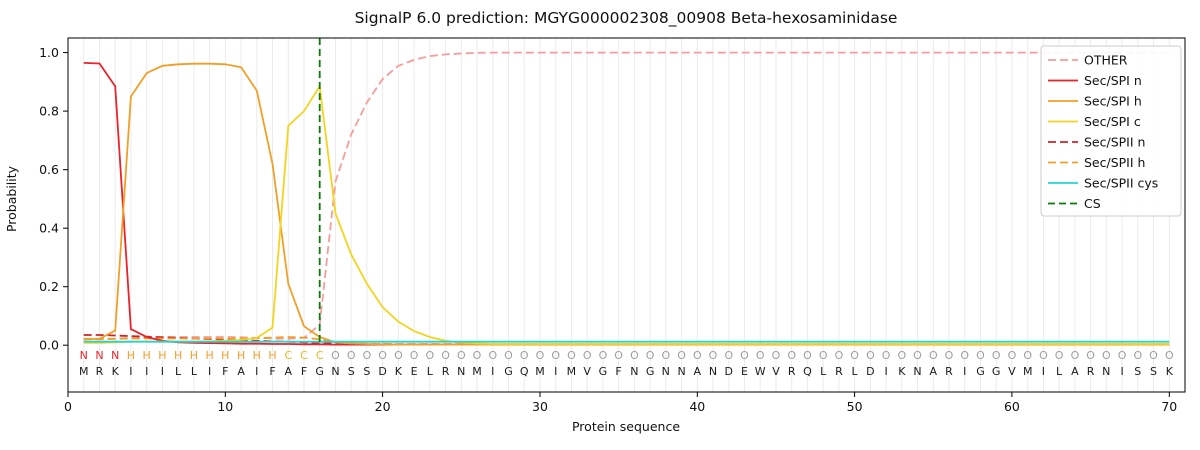  What do you see at coordinates (1113, 80) in the screenshot?
I see `legend-label-sec-spi-n: Sec/SPI n` at bounding box center [1113, 80].